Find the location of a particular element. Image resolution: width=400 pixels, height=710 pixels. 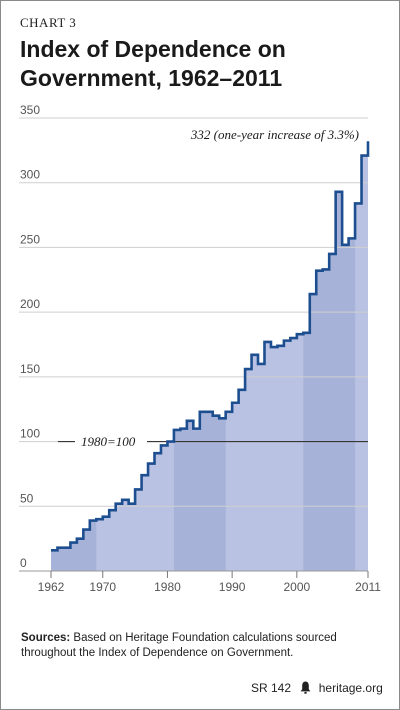

x-tick-label-1970: 1970 is located at coordinates (102, 587).